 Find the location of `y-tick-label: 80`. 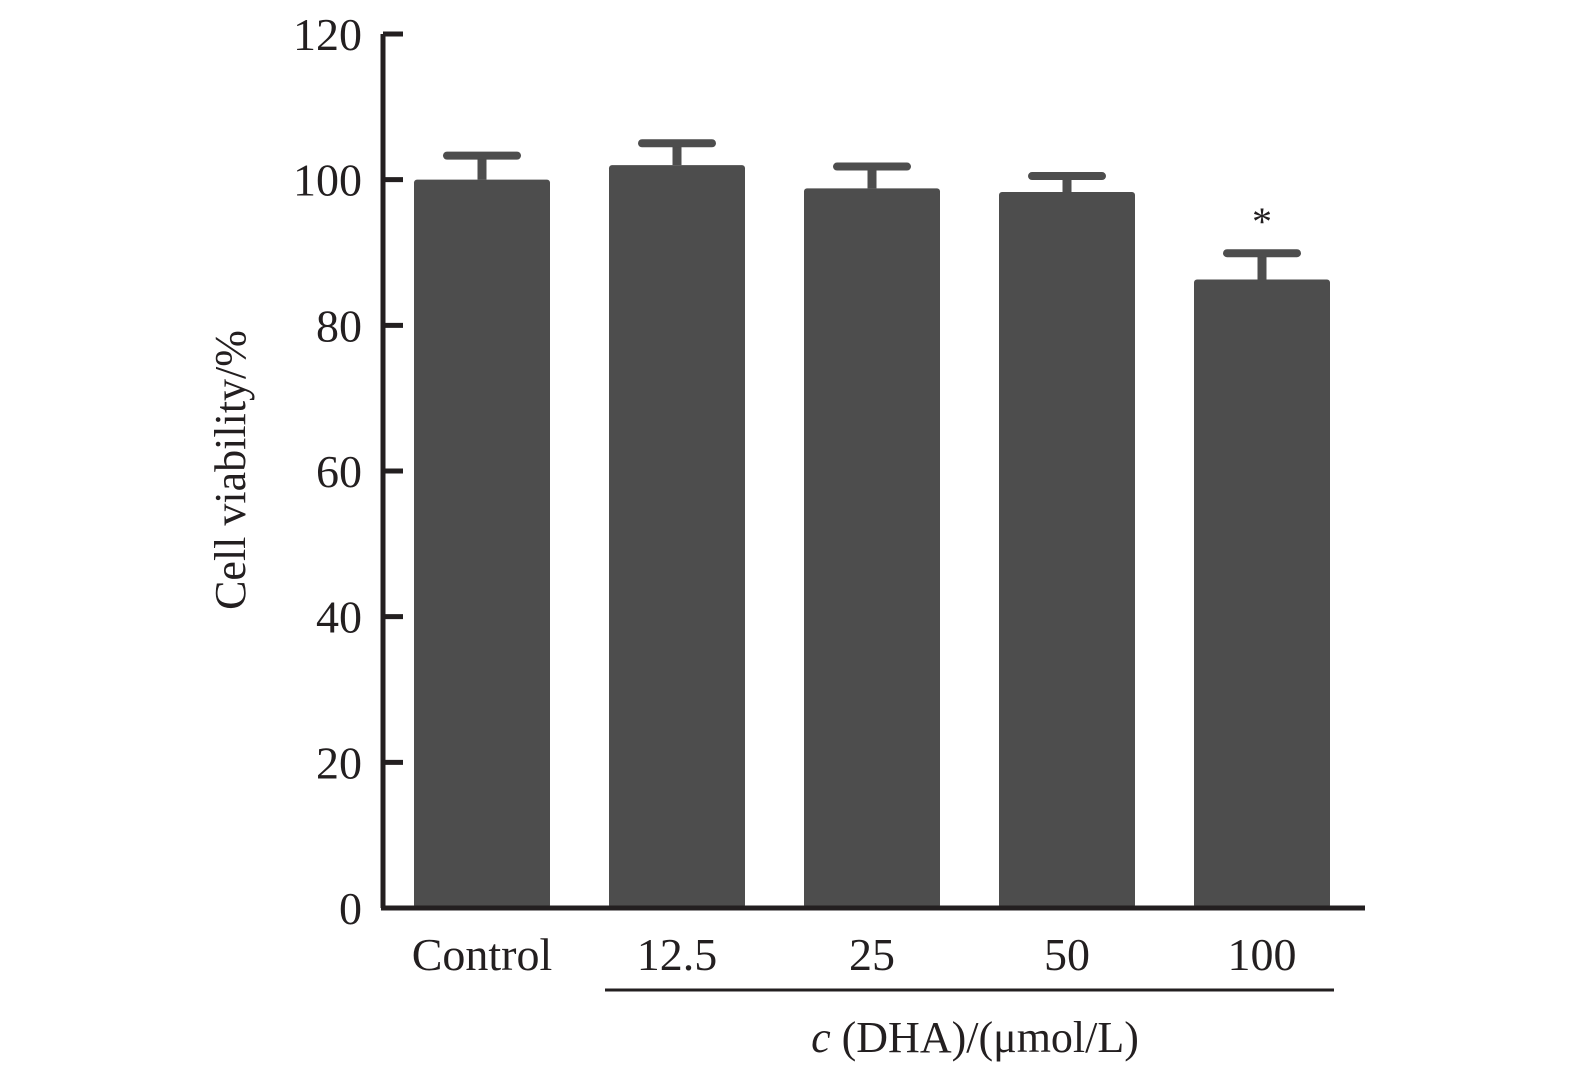

y-tick-label: 80 is located at coordinates (339, 325).